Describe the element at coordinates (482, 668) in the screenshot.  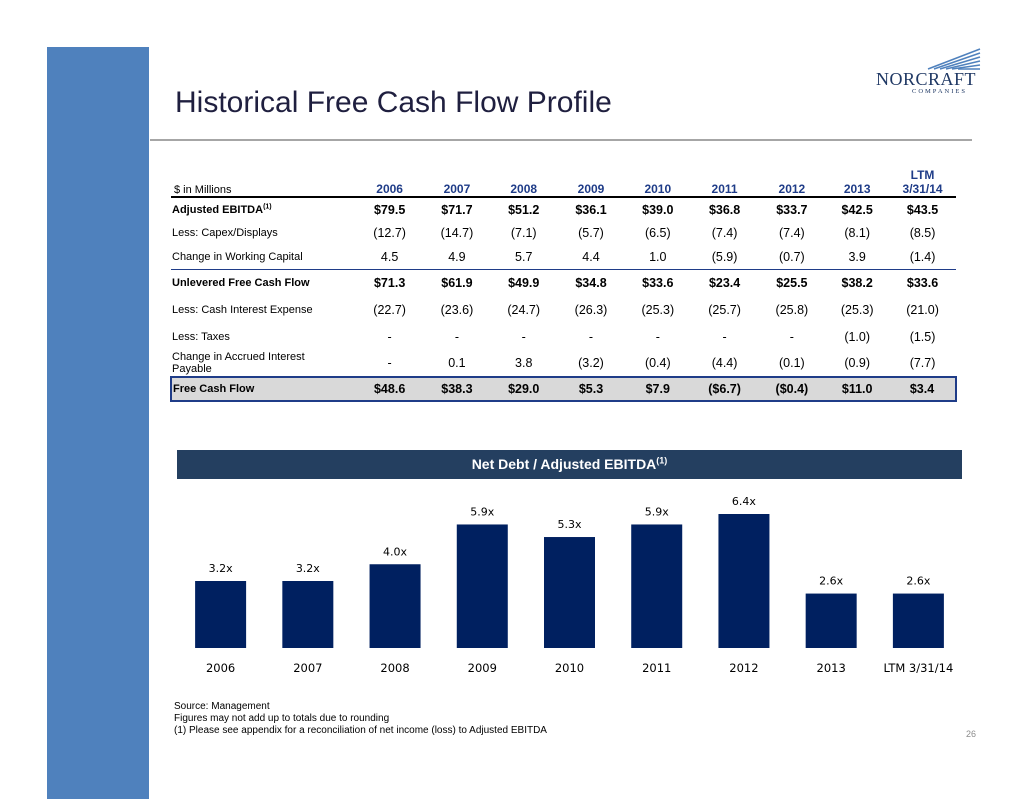
I see `x-tick-label: 2009` at that location.